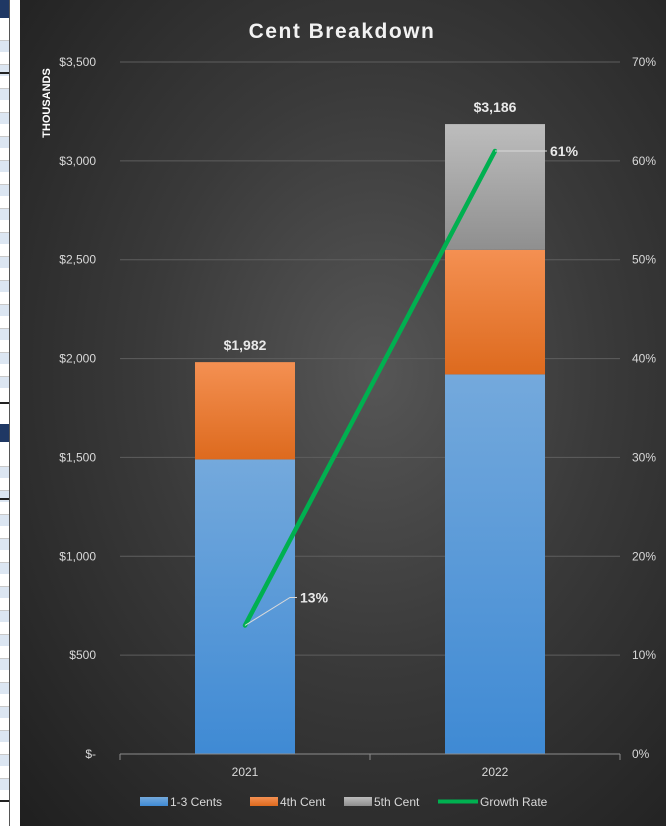  Describe the element at coordinates (82, 655) in the screenshot. I see `y-tick-label: $500` at that location.